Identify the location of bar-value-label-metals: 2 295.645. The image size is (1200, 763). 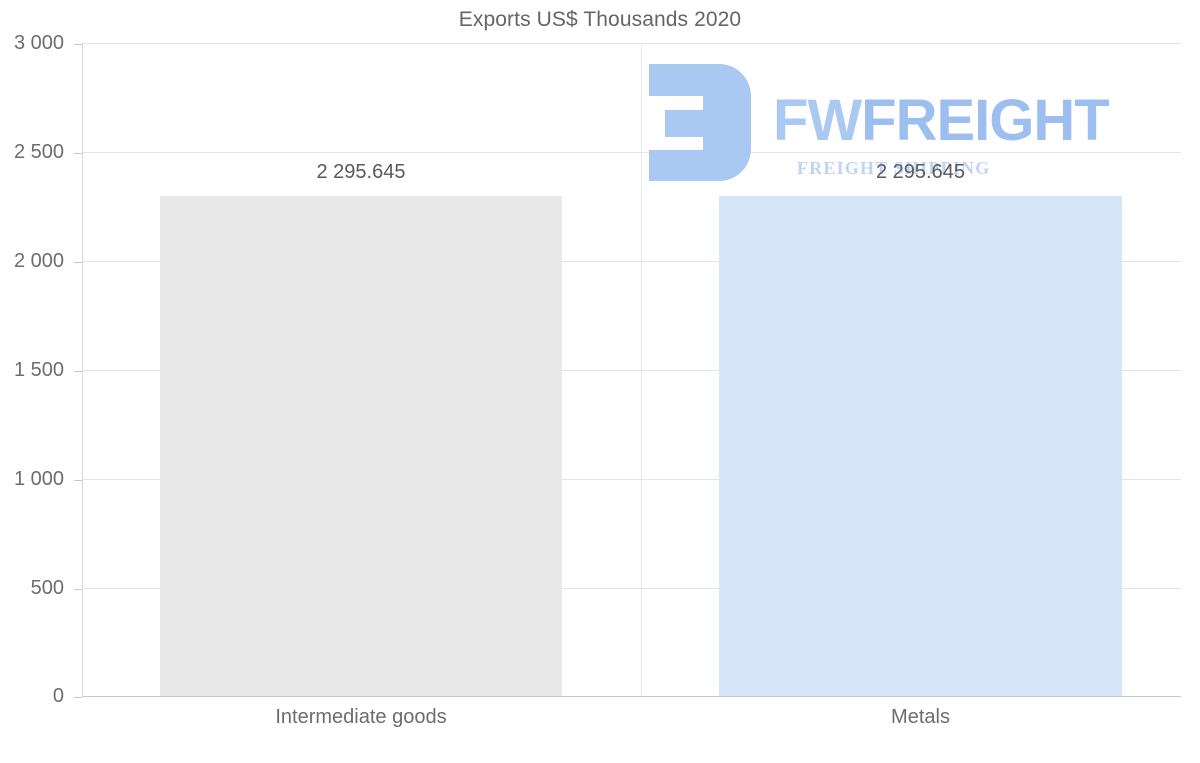
(920, 172).